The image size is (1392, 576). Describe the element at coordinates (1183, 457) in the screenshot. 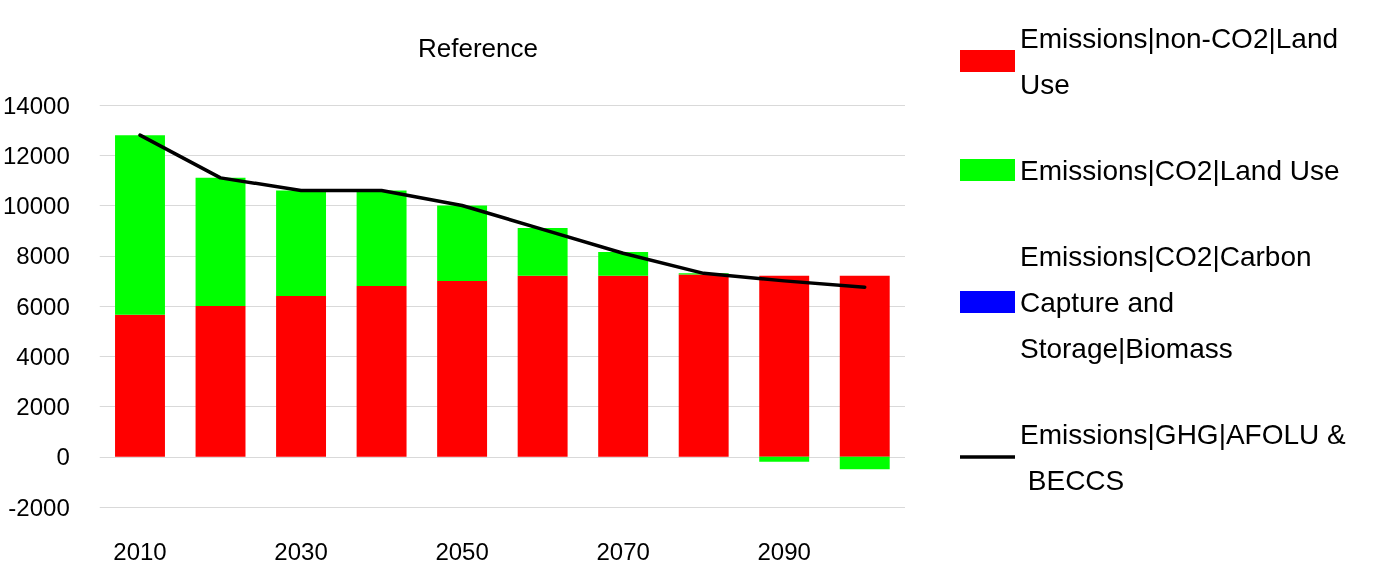

I see `legend-label: Emissions|GHG|AFOLU & BECCS` at that location.